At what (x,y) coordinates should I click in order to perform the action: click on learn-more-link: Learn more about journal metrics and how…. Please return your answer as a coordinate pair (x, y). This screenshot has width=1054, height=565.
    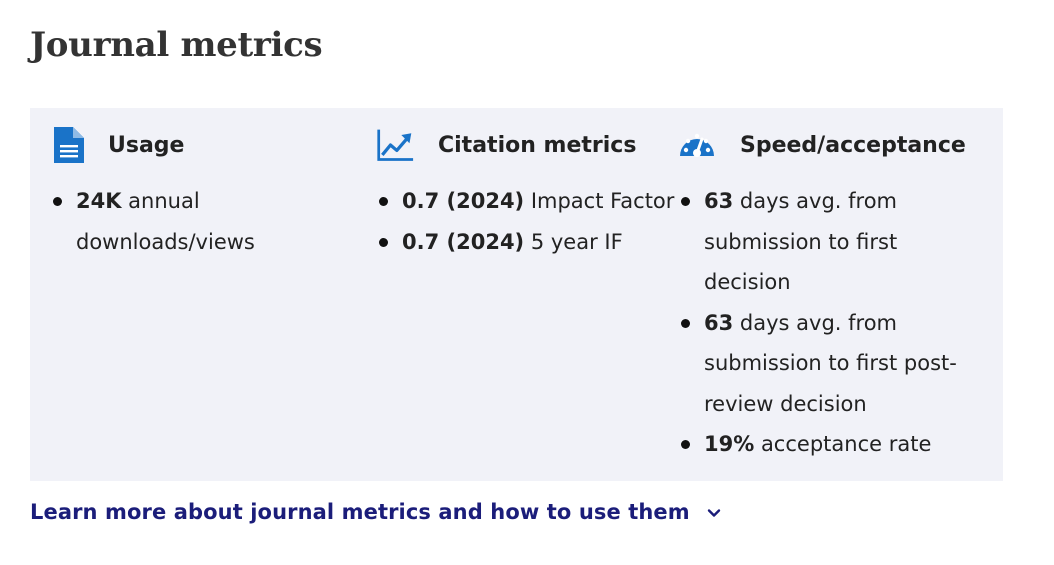
    Looking at the image, I should click on (376, 512).